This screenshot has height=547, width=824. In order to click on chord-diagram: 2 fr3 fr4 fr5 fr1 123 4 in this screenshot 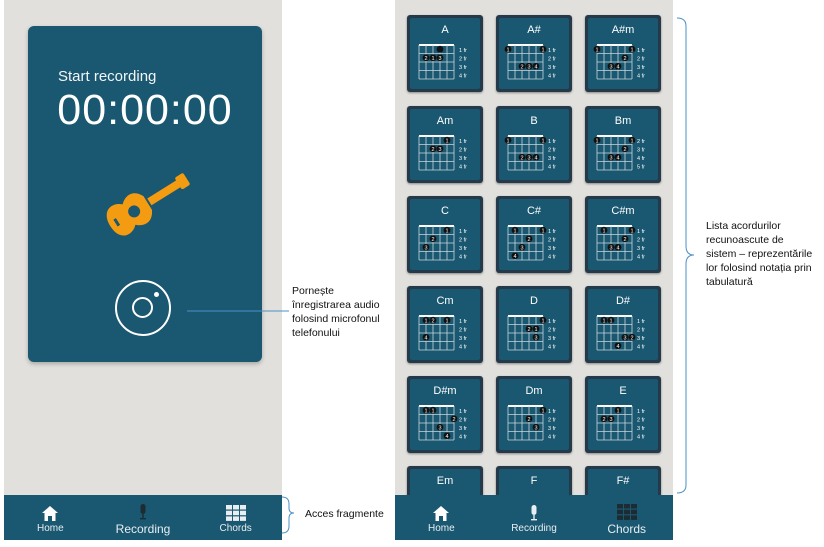, I will do `click(619, 153)`.